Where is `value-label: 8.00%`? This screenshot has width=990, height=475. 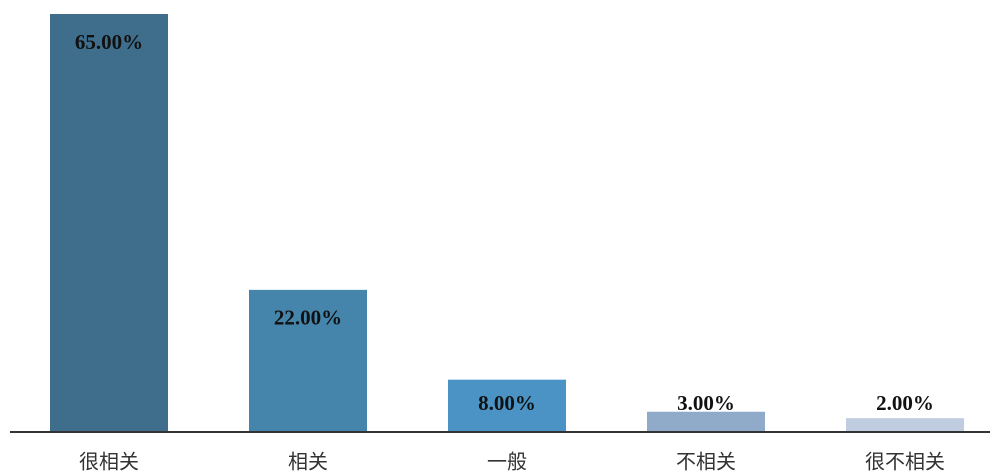
value-label: 8.00% is located at coordinates (507, 403).